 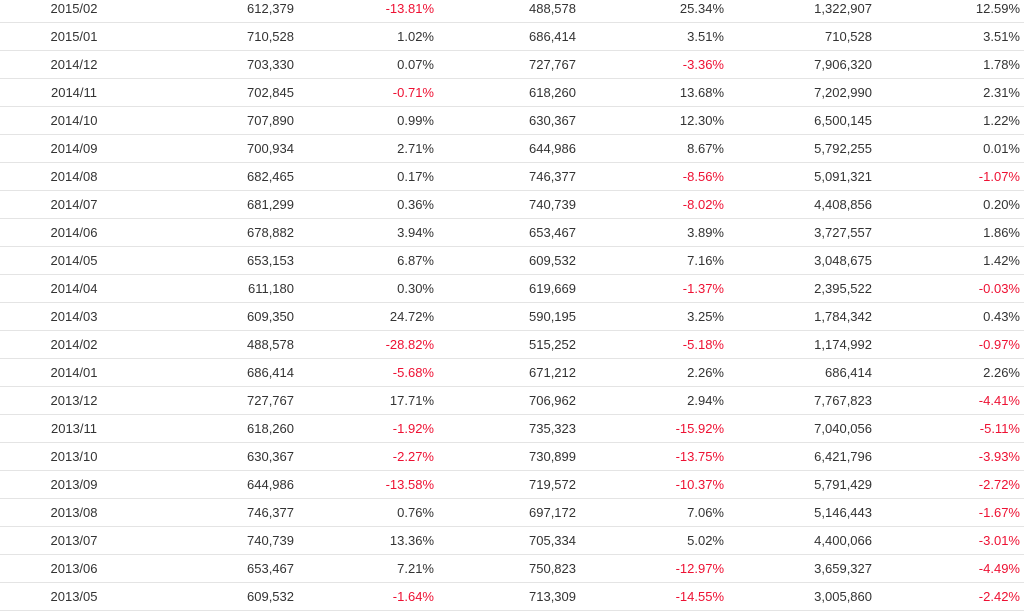 What do you see at coordinates (950, 204) in the screenshot?
I see `change-total-cell: 0.20%` at bounding box center [950, 204].